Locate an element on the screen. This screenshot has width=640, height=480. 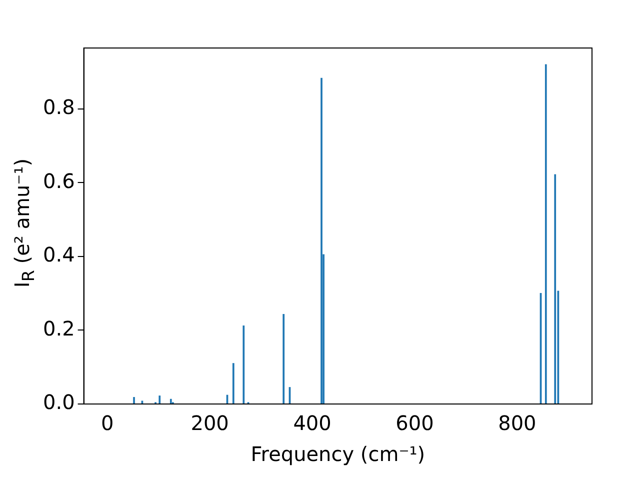
x-tick-label: 400 is located at coordinates (312, 423).